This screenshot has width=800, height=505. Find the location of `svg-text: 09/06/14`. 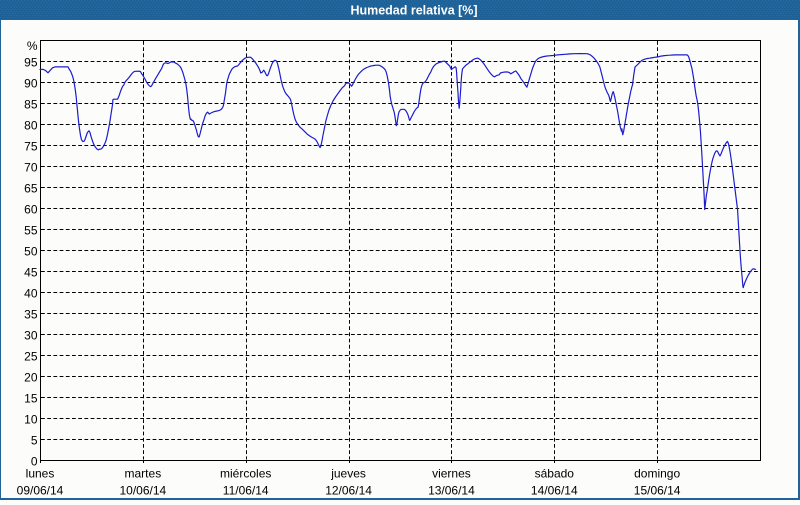

svg-text: 09/06/14 is located at coordinates (40, 491).